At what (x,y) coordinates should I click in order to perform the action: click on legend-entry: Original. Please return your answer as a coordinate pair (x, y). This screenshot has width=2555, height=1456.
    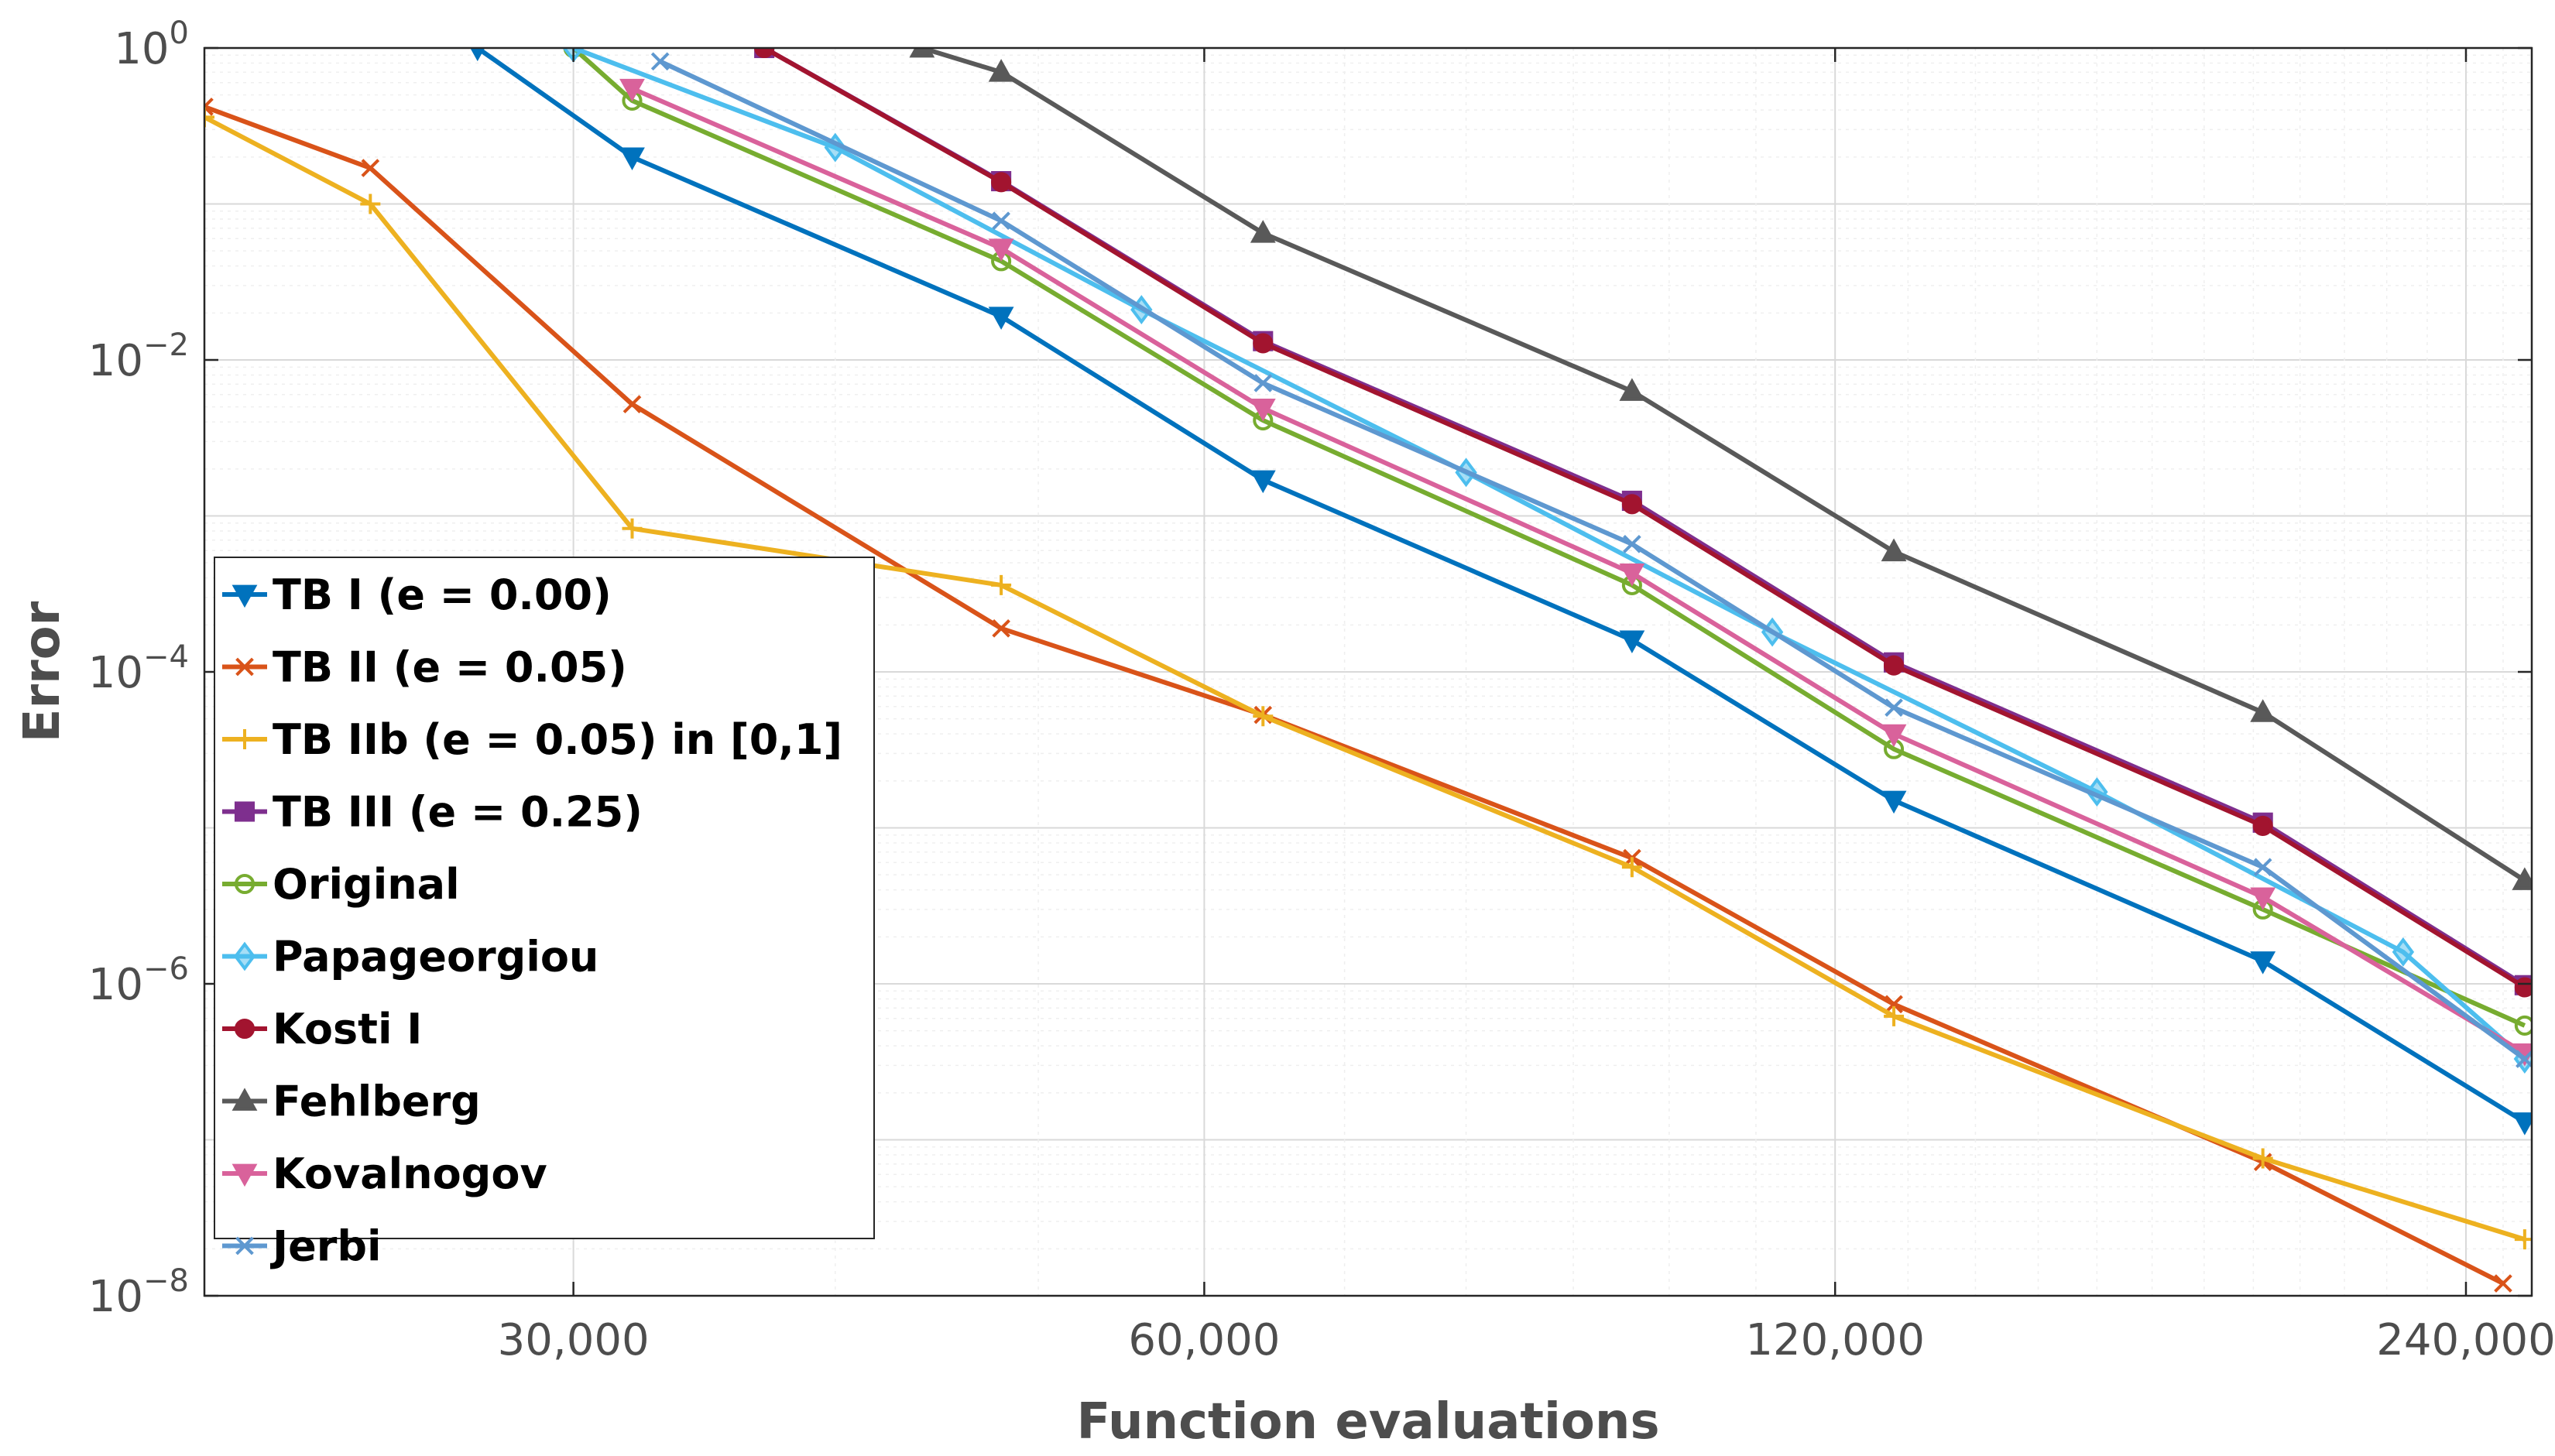
    Looking at the image, I should click on (341, 885).